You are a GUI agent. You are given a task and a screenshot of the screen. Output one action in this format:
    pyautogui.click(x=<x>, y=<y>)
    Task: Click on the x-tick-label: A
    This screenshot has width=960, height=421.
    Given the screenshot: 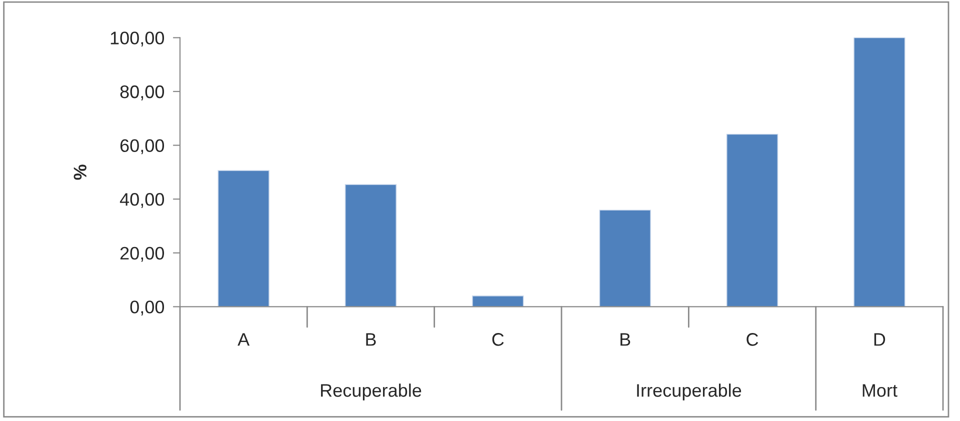 What is the action you would take?
    pyautogui.click(x=244, y=339)
    